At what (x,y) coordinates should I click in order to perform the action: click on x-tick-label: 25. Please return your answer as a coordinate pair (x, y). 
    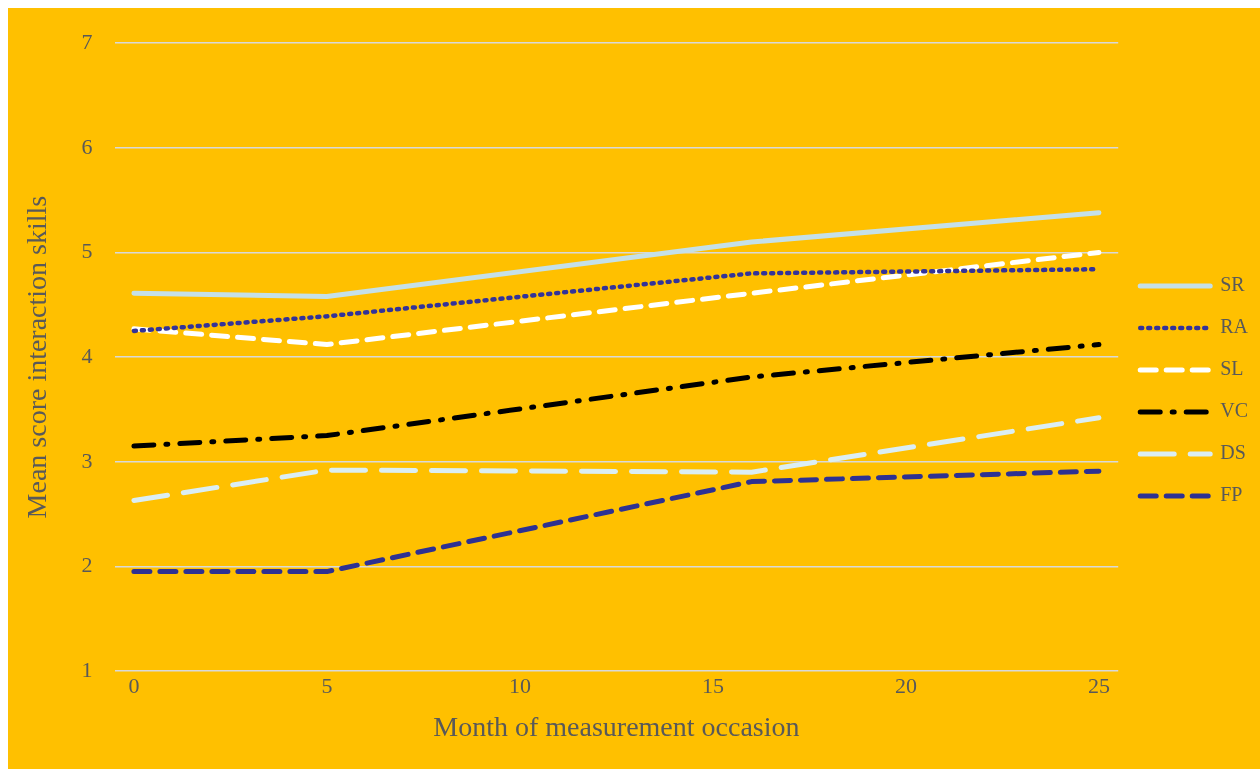
    Looking at the image, I should click on (1098, 685).